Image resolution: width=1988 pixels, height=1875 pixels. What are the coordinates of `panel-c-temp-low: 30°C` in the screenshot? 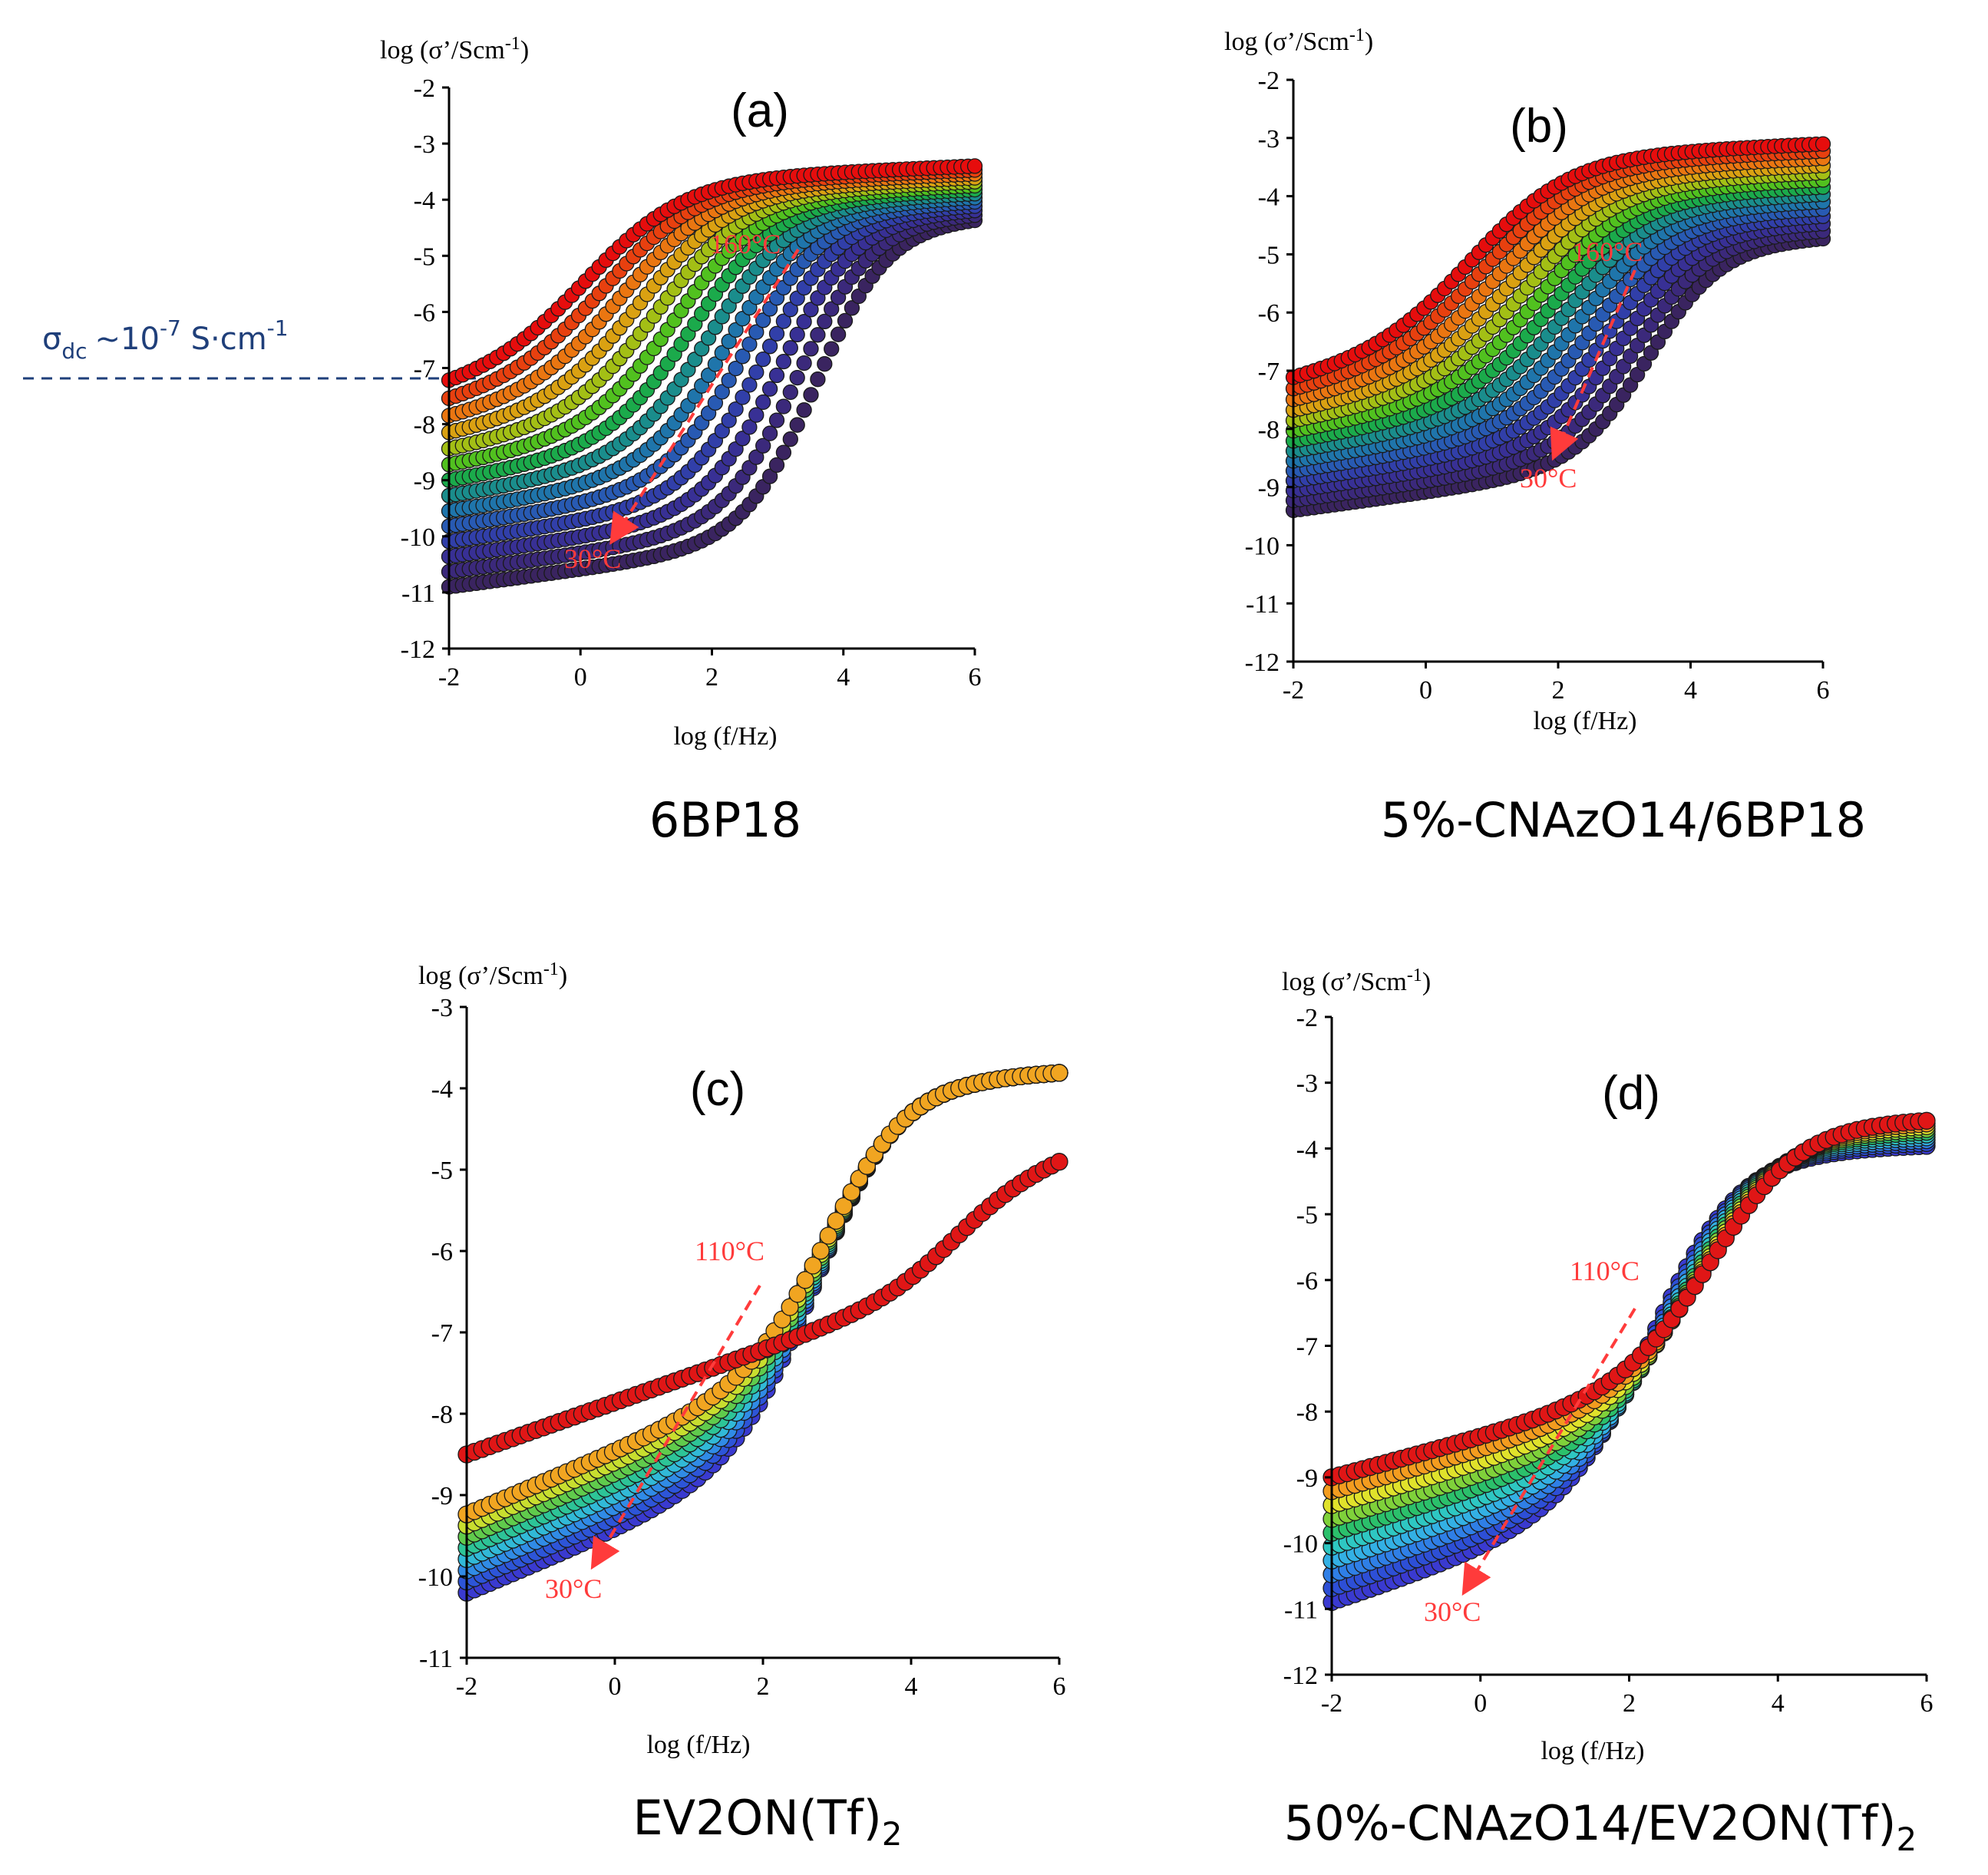 It's located at (574, 1589).